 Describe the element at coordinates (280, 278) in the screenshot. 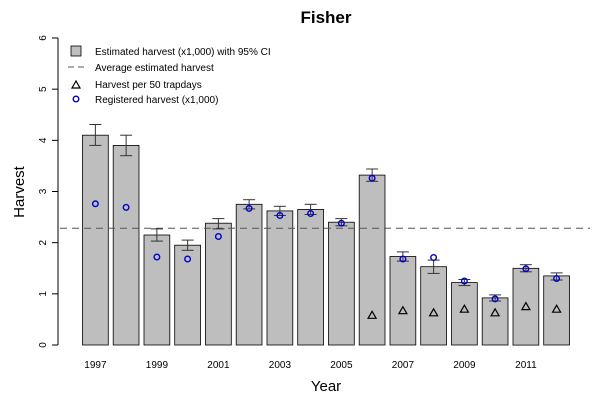

I see `bar-2003` at that location.